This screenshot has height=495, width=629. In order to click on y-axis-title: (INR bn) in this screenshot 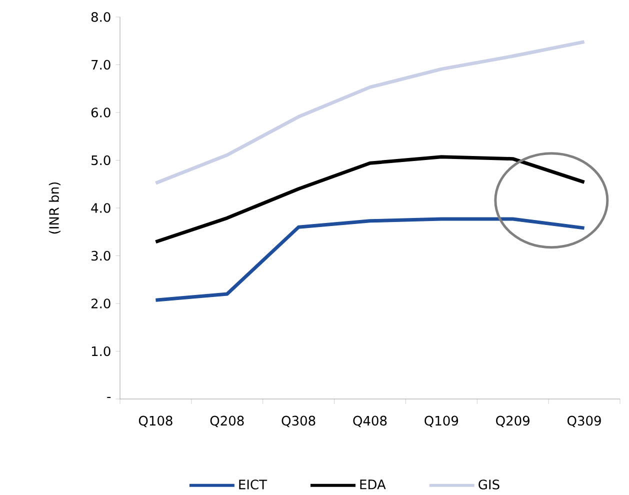, I will do `click(54, 208)`.